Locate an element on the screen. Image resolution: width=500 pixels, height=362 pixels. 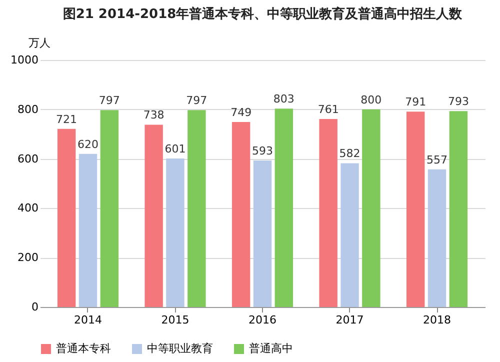
y-tick-label: 1000 is located at coordinates (24, 60).